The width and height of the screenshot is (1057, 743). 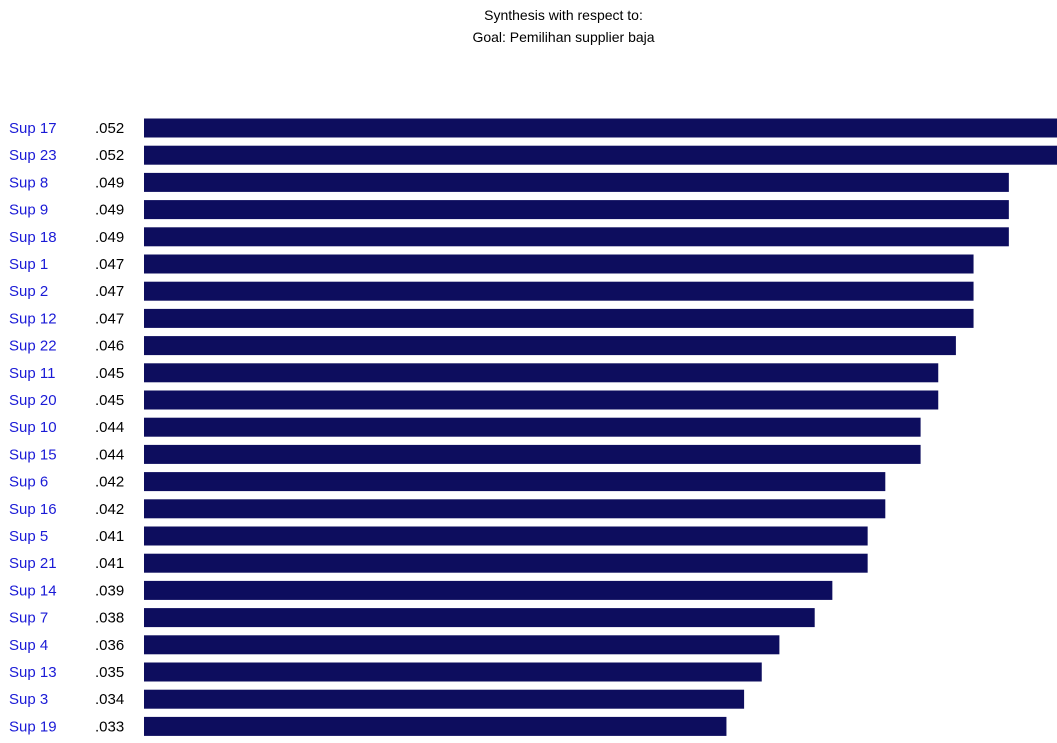 I want to click on category-label: Sup 19, so click(x=33, y=726).